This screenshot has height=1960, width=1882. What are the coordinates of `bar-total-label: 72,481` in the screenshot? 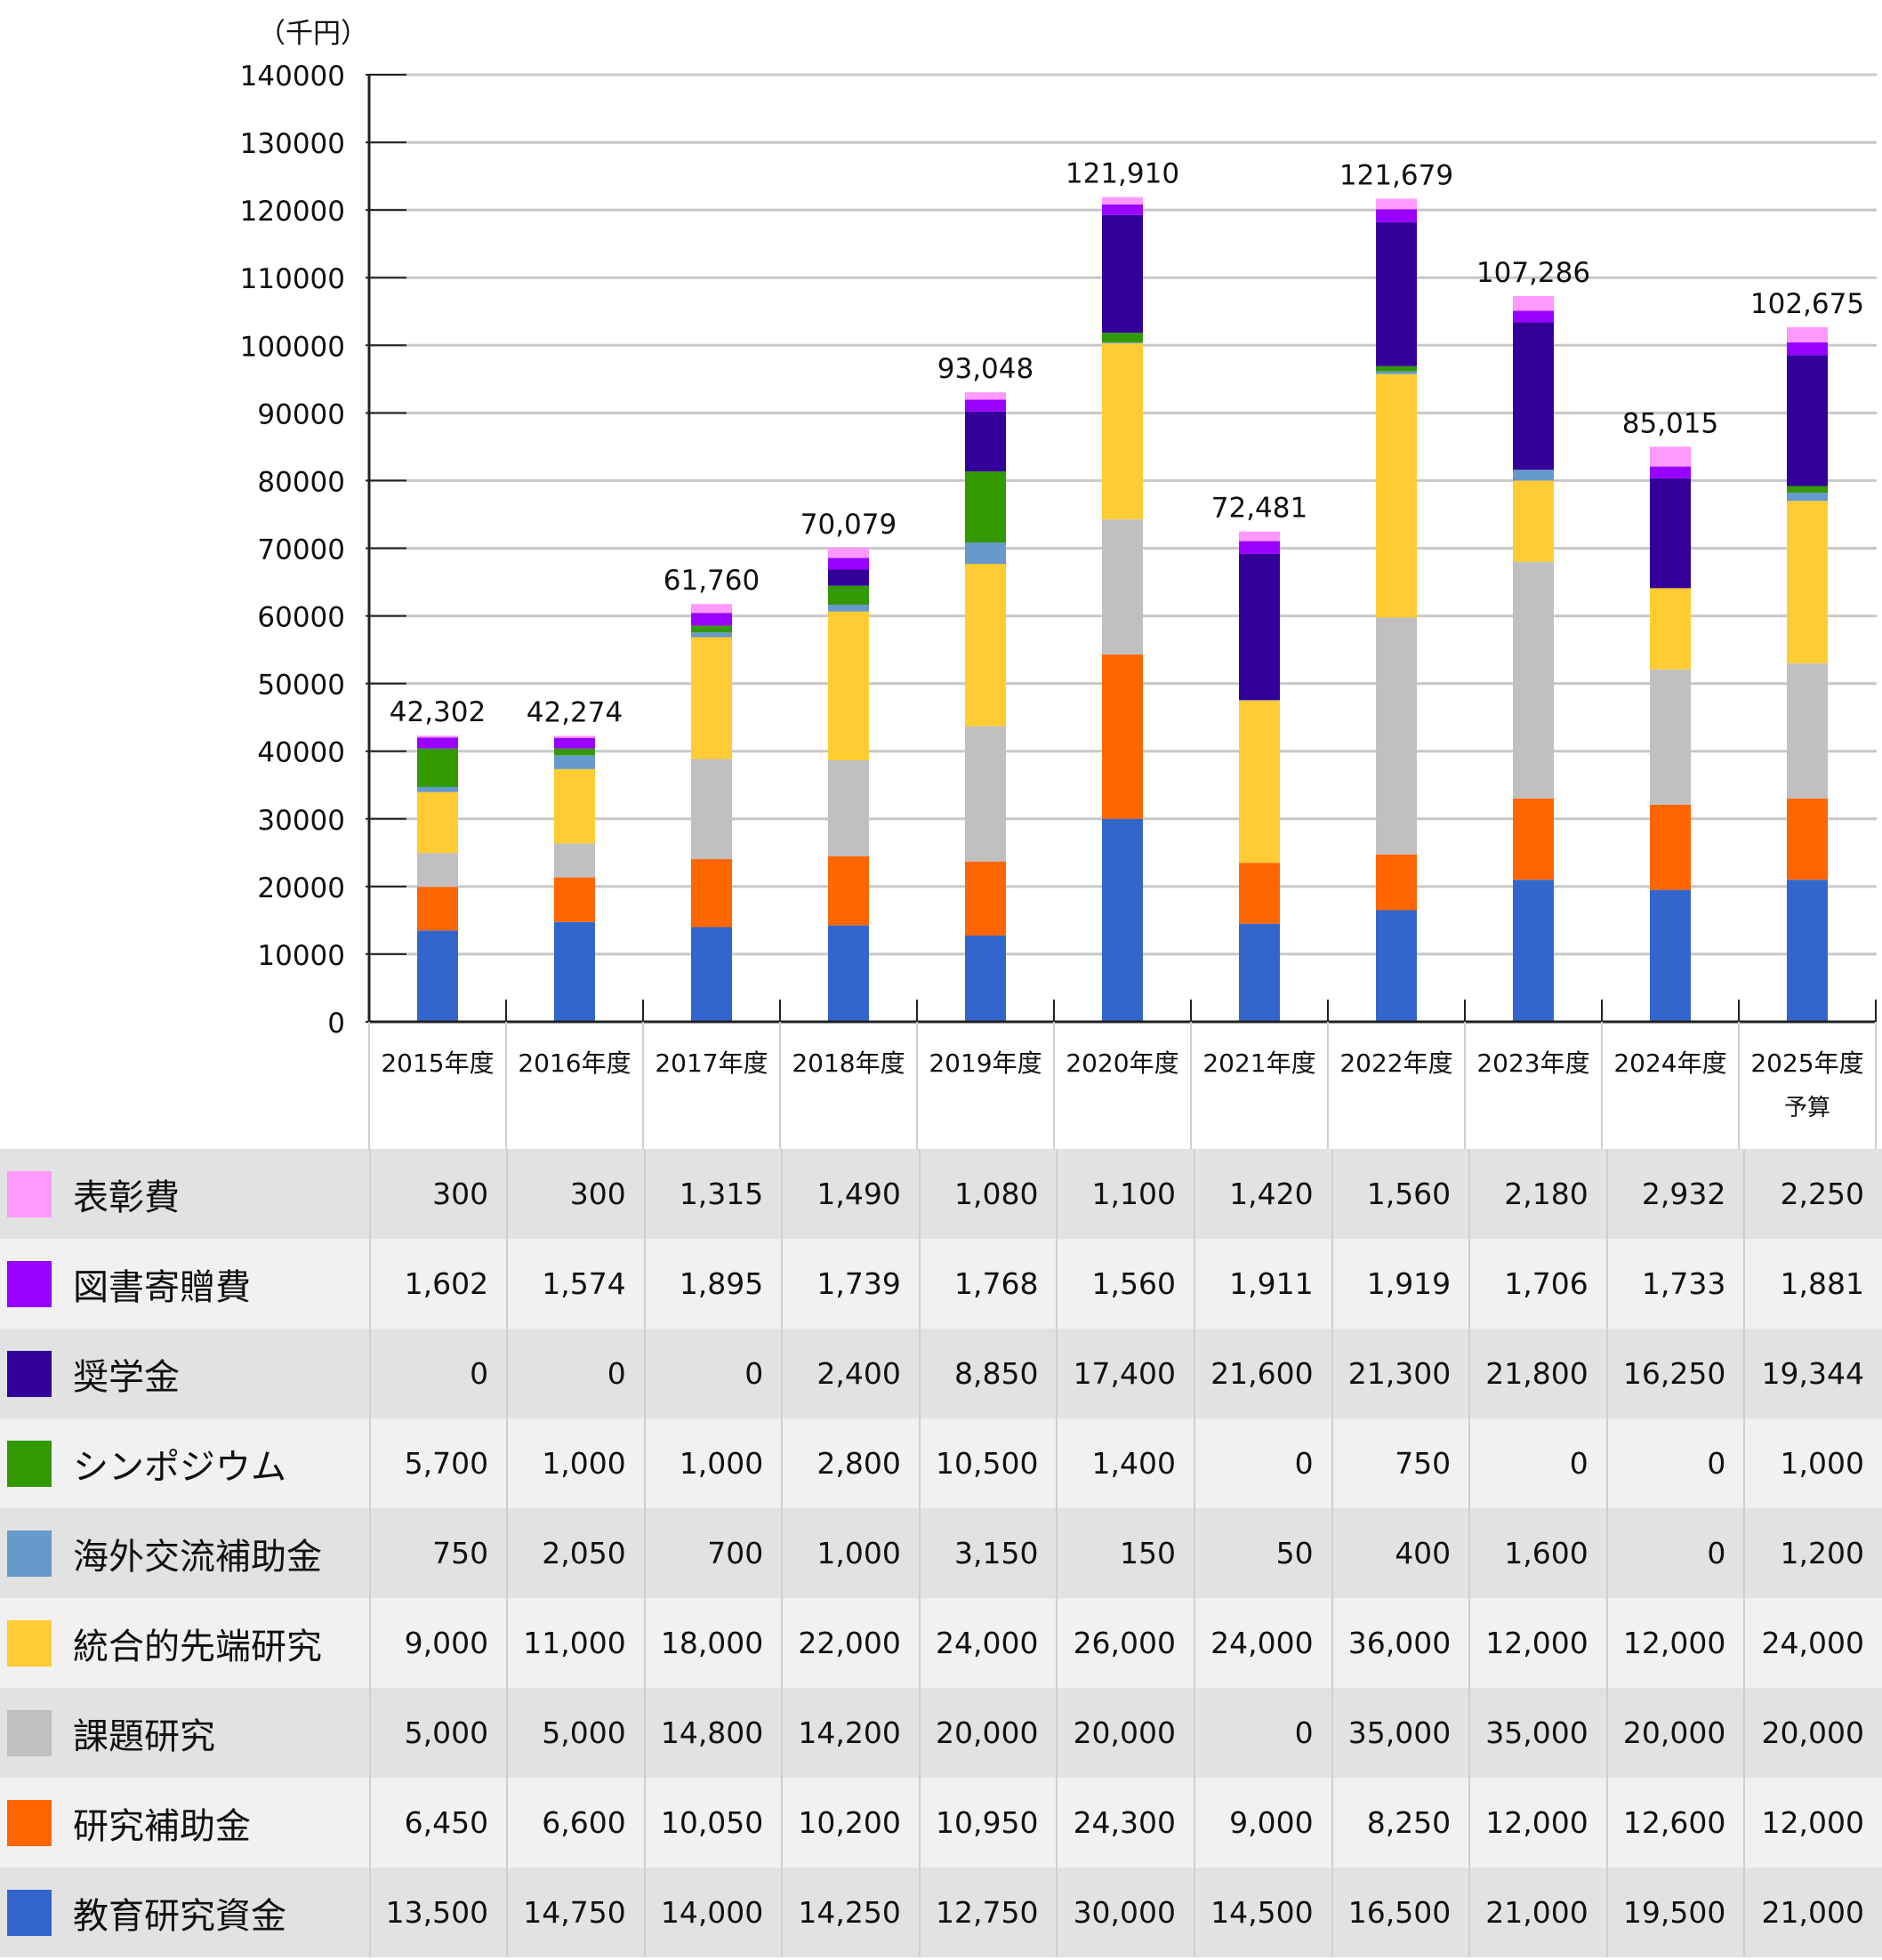 It's located at (1259, 509).